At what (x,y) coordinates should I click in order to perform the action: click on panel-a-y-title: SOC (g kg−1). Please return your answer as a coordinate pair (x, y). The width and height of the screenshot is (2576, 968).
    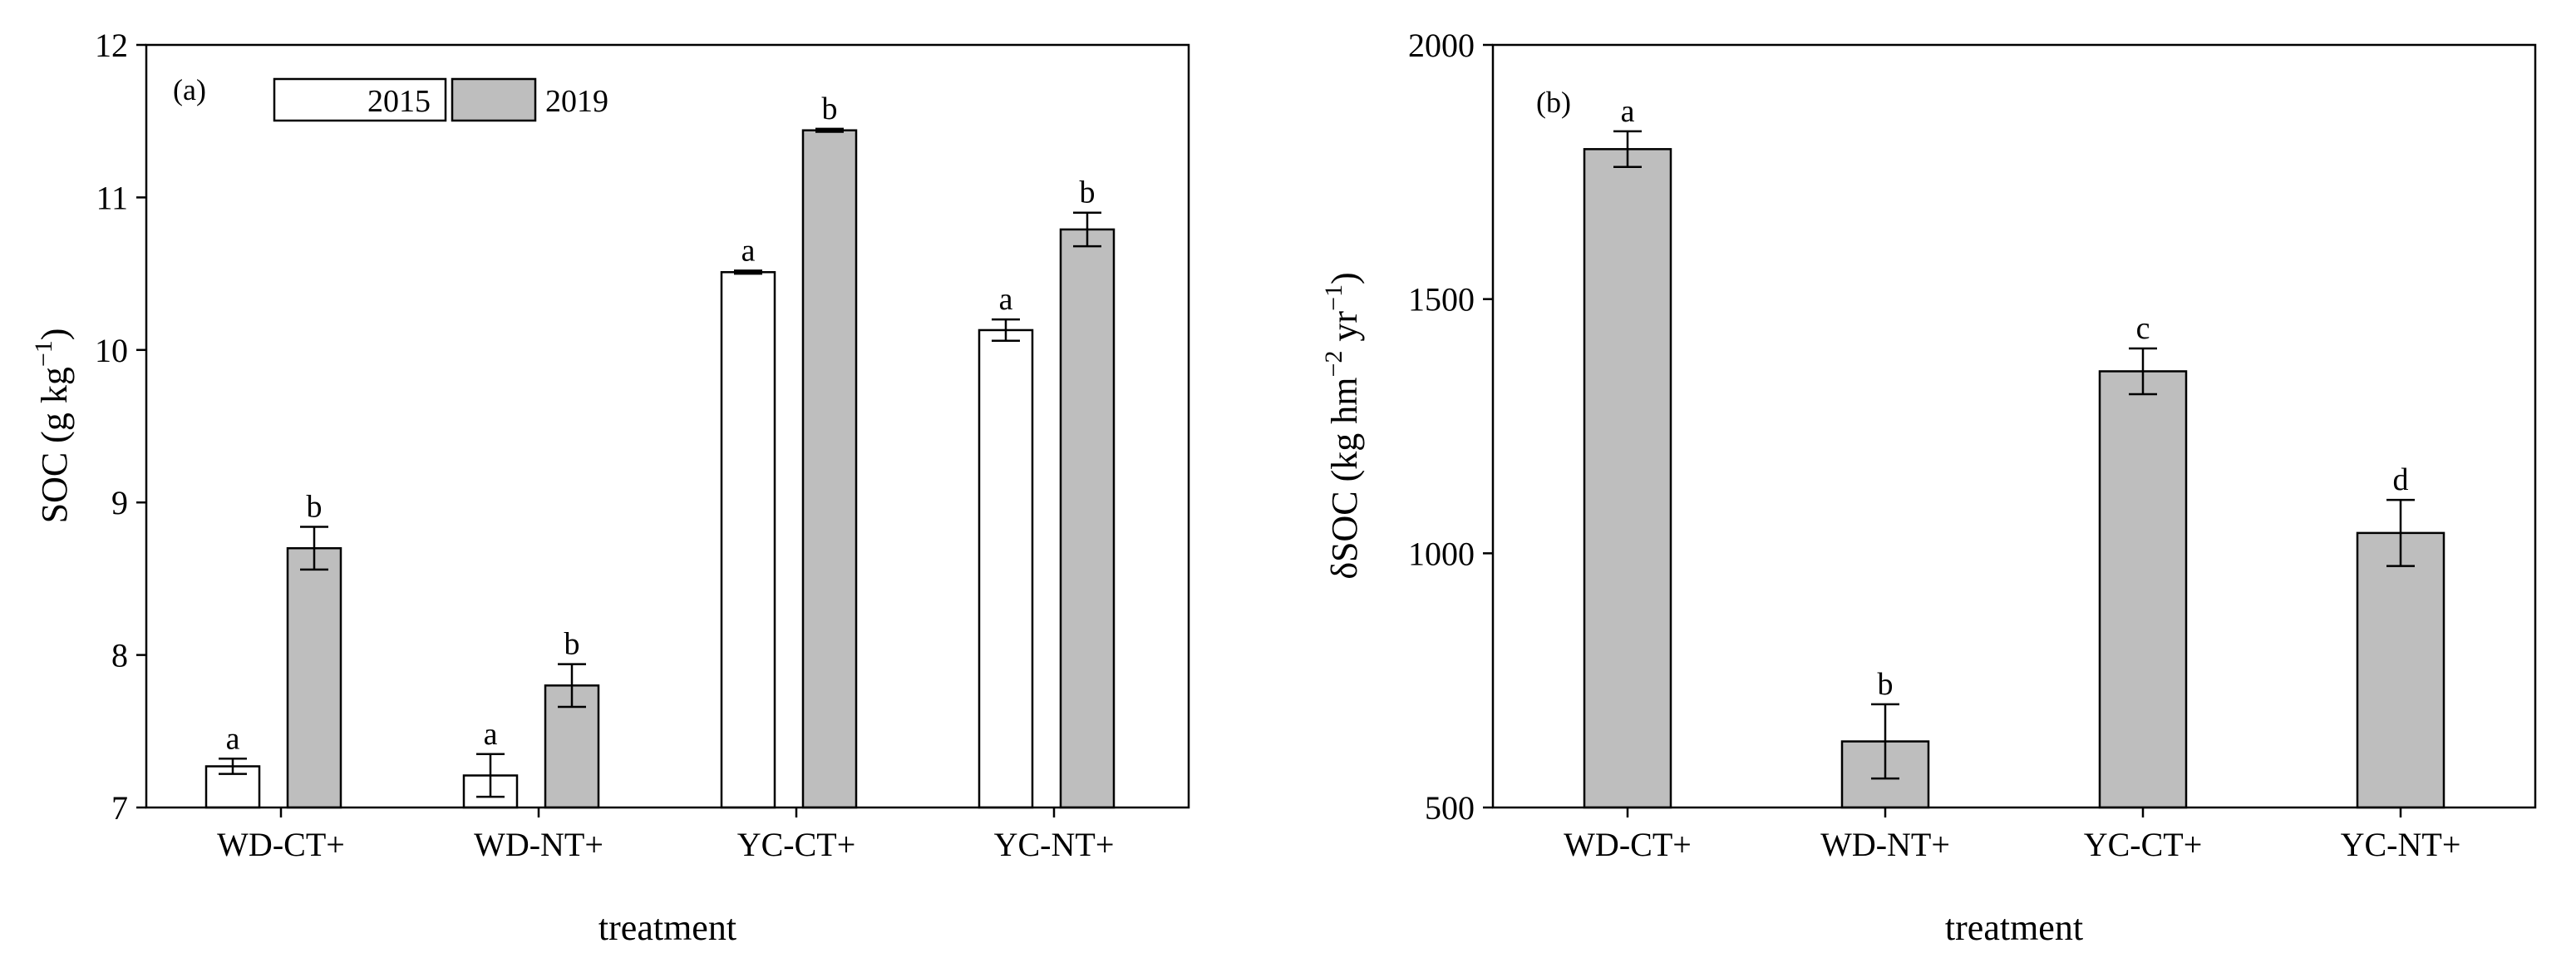
    Looking at the image, I should click on (52, 426).